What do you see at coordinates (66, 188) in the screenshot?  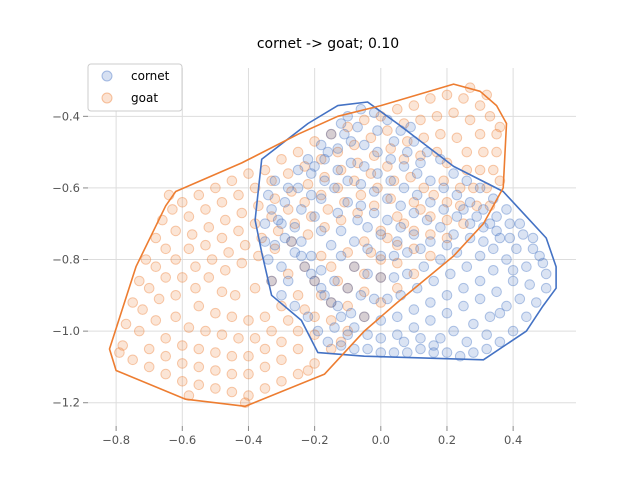 I see `y-tick-label: −0.6` at bounding box center [66, 188].